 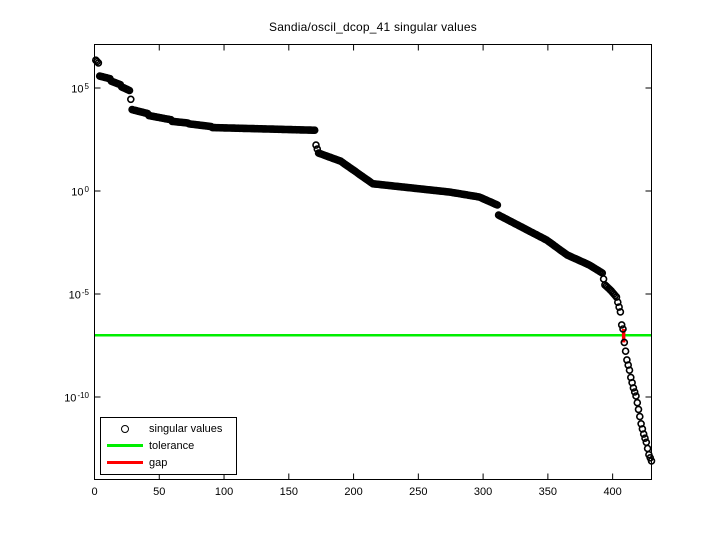 What do you see at coordinates (80, 89) in the screenshot?
I see `y-tick-label: 10⁵` at bounding box center [80, 89].